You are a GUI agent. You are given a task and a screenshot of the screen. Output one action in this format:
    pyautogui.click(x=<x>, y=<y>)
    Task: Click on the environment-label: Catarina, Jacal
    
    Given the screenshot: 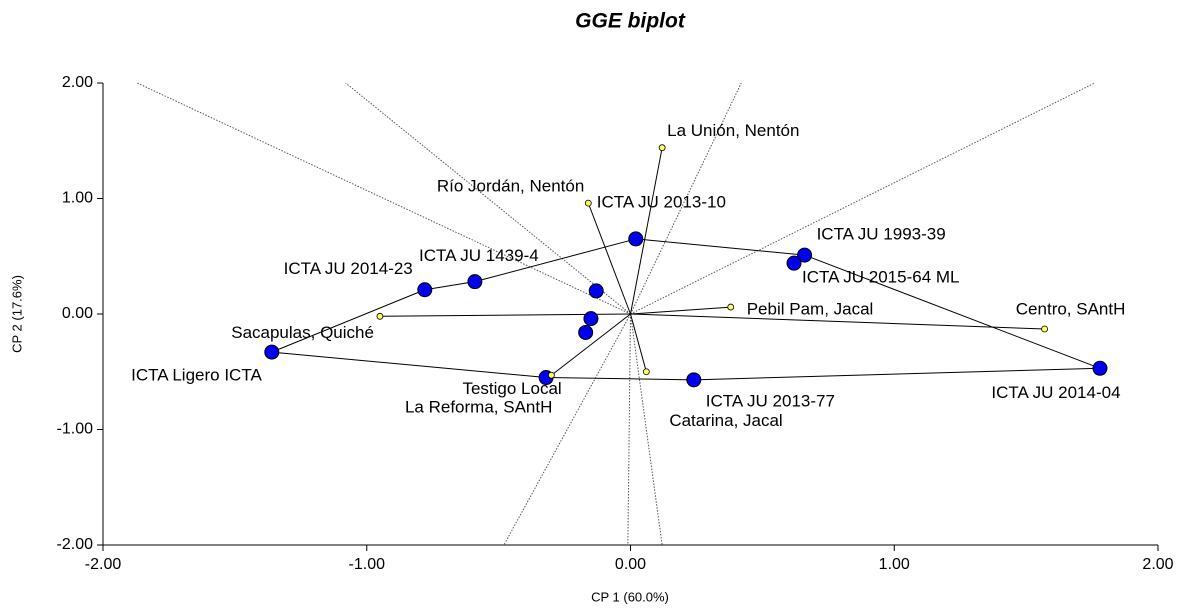 What is the action you would take?
    pyautogui.click(x=725, y=420)
    